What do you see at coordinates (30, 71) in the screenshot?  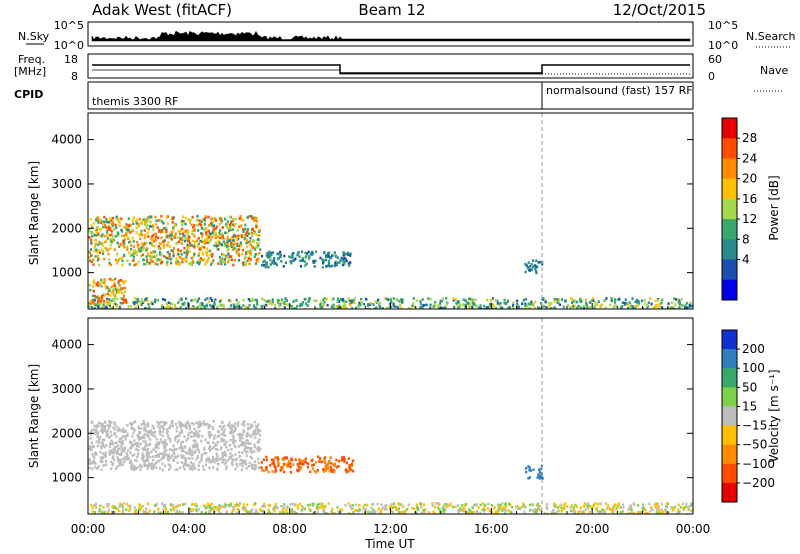 I see `freq-label-2: [MHz]` at bounding box center [30, 71].